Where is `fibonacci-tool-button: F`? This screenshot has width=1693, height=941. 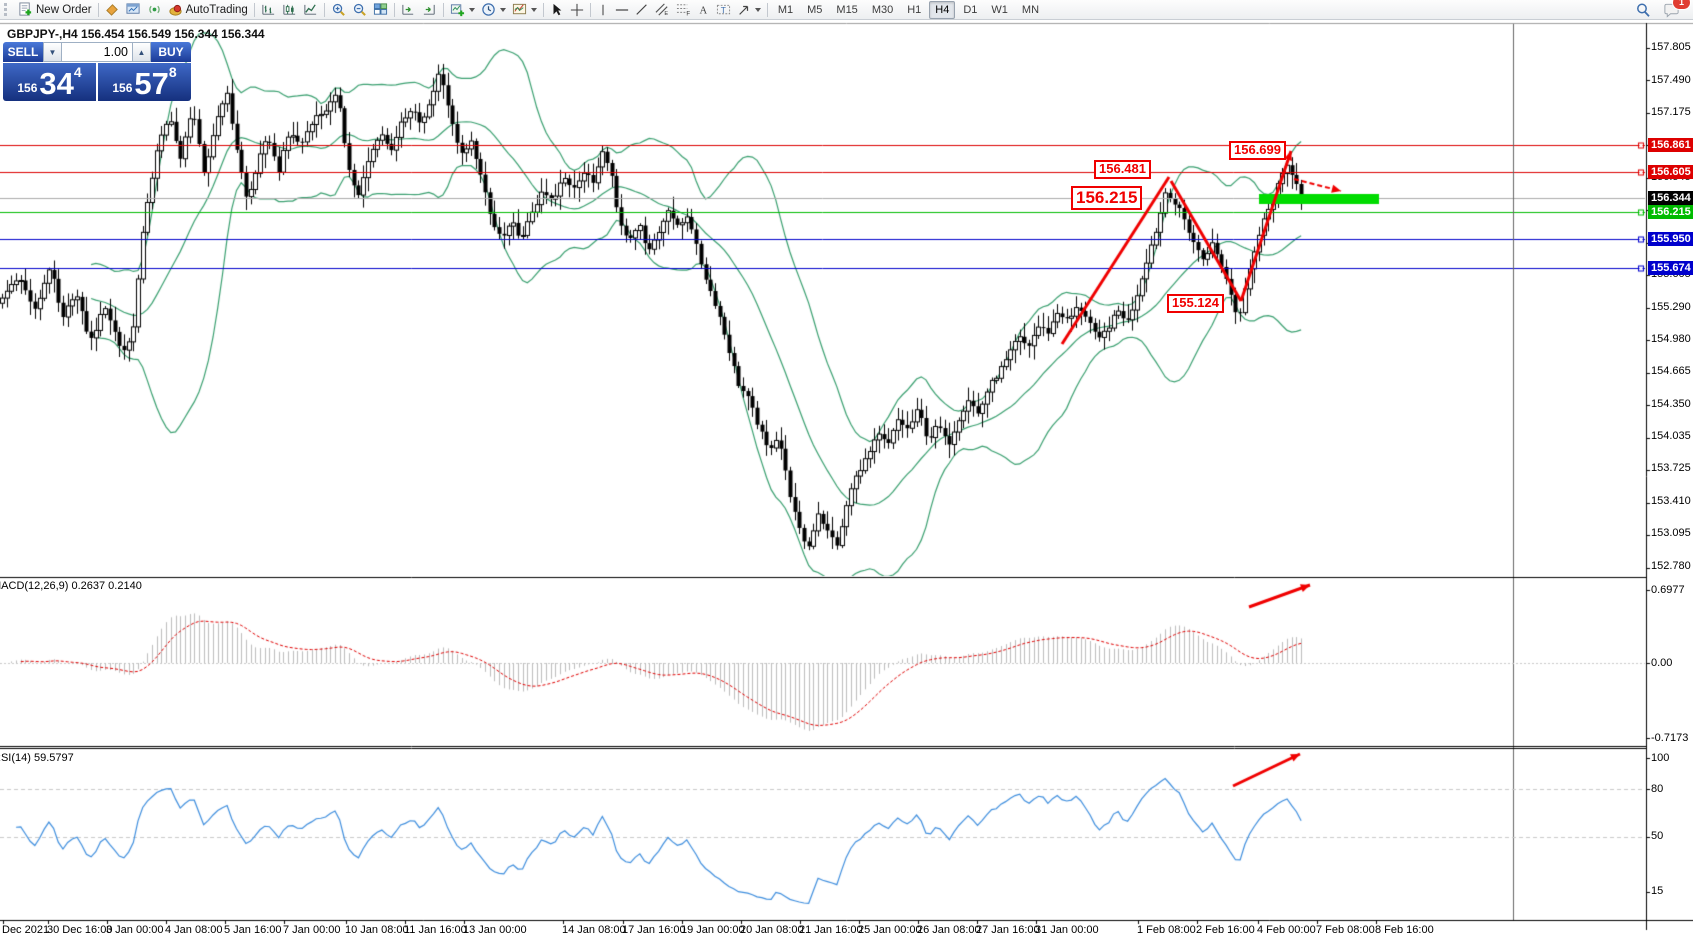 fibonacci-tool-button: F is located at coordinates (683, 10).